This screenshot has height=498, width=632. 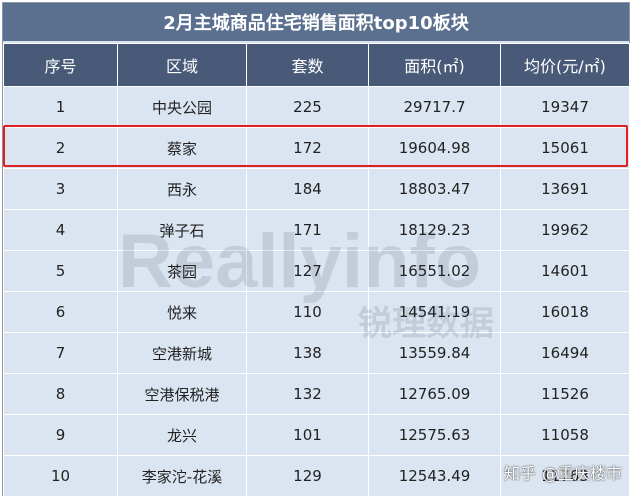 What do you see at coordinates (434, 394) in the screenshot?
I see `cell-floor-area: 12765.09` at bounding box center [434, 394].